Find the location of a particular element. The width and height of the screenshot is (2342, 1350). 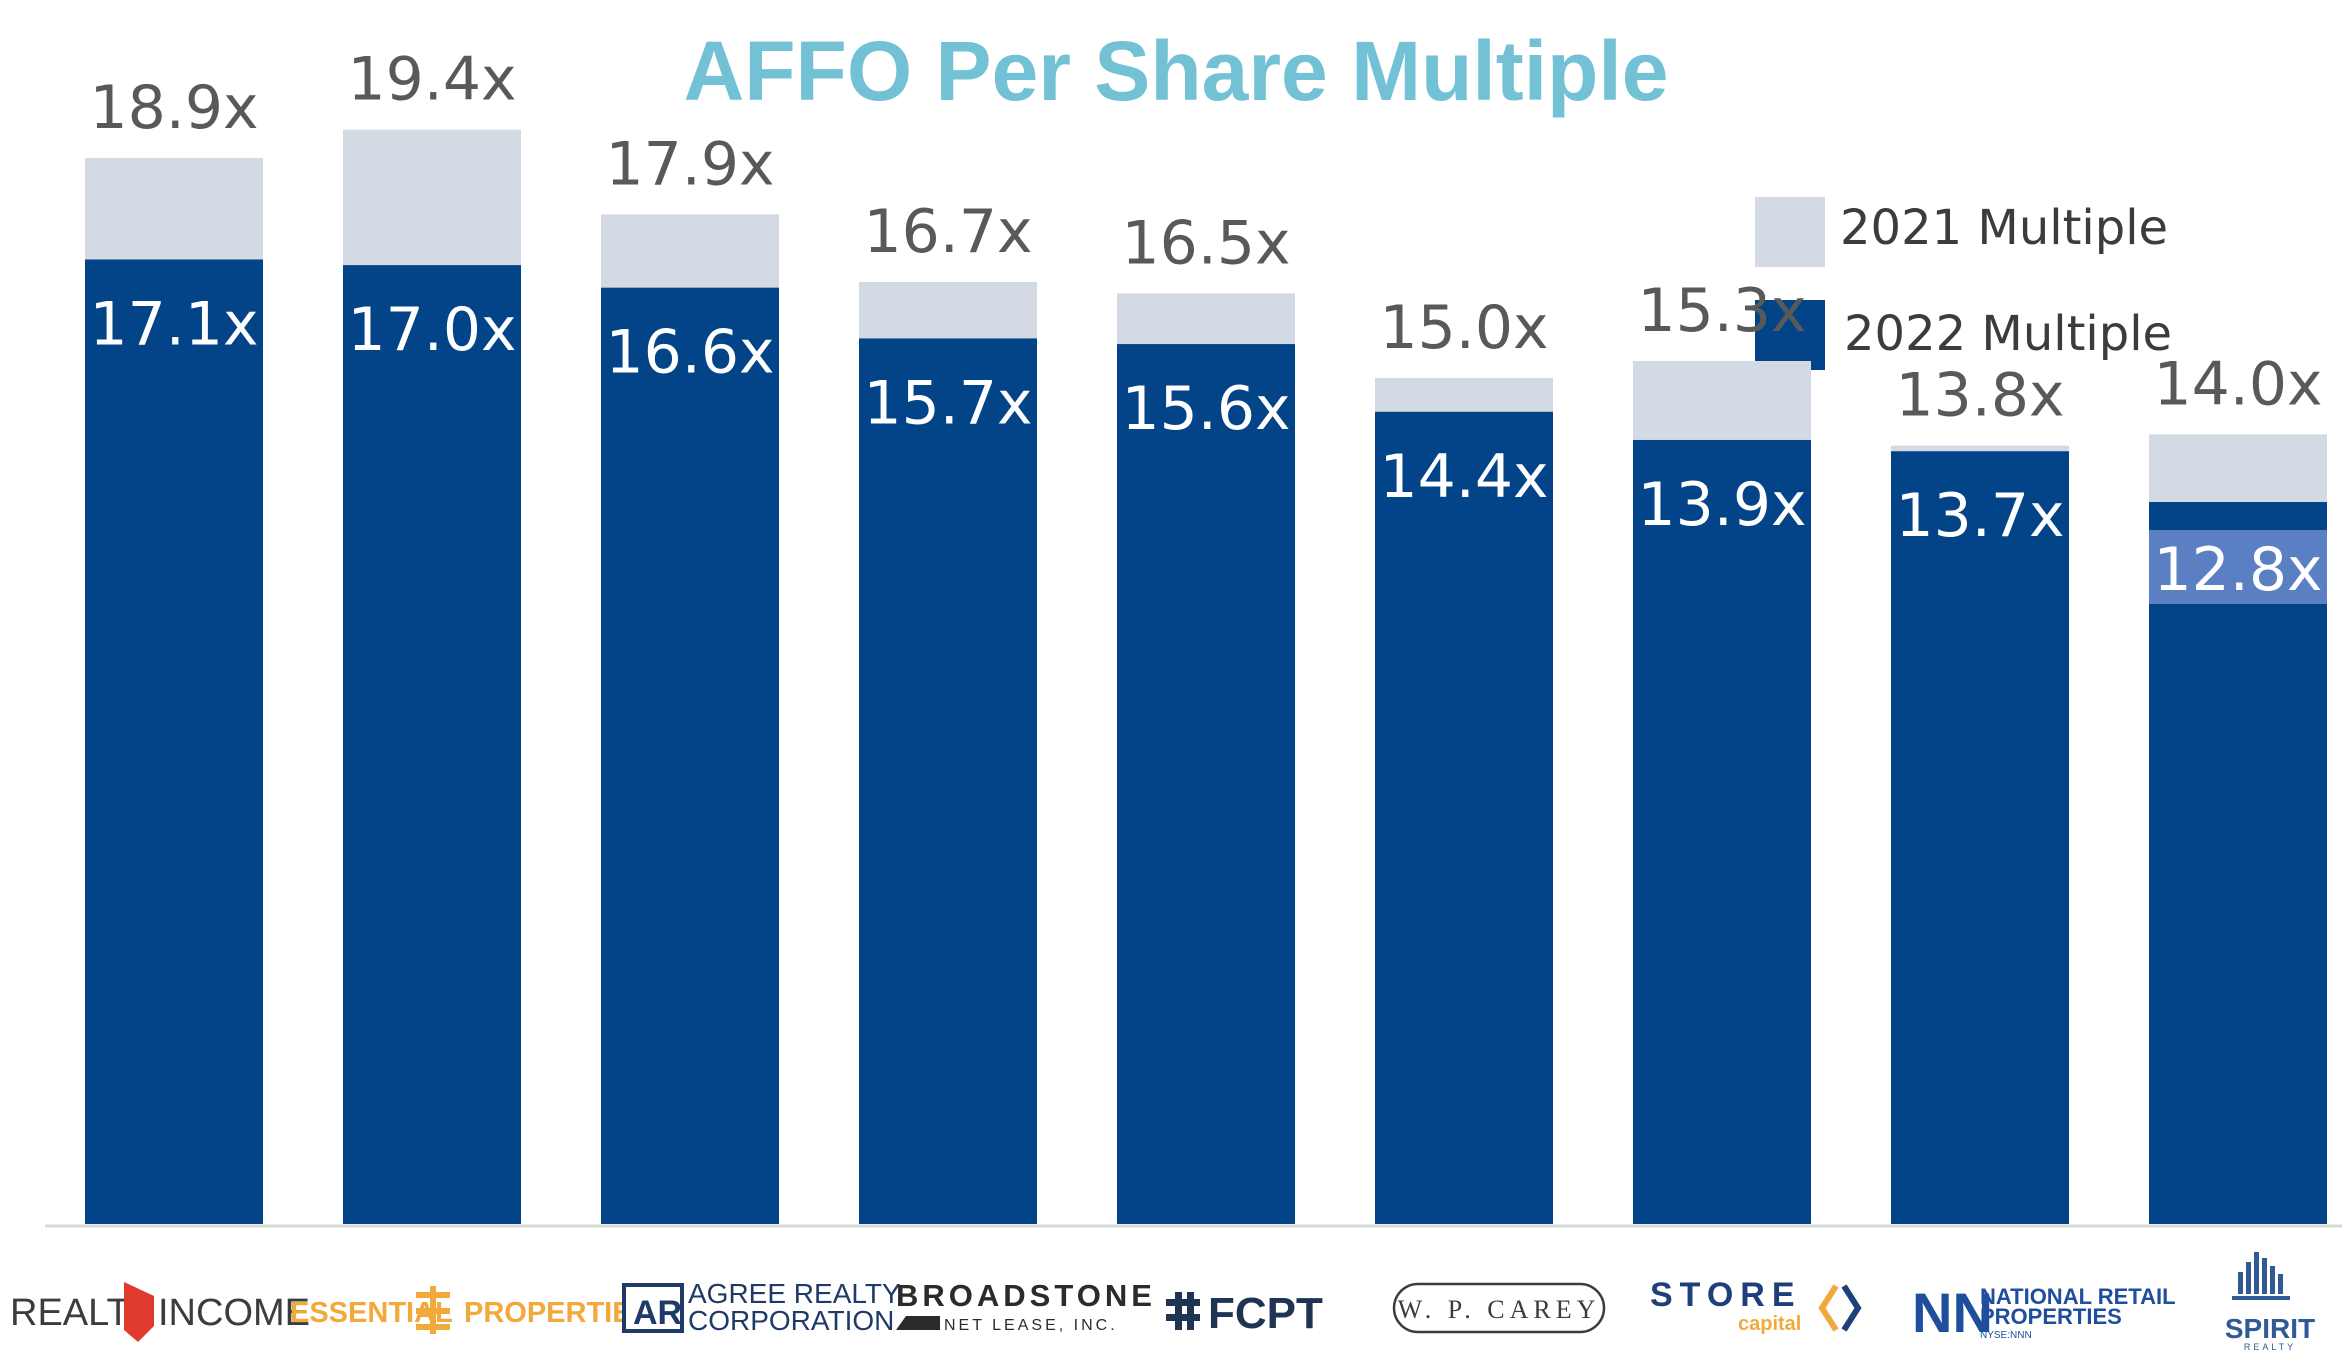

logo-text: CORPORATION is located at coordinates (791, 1320).